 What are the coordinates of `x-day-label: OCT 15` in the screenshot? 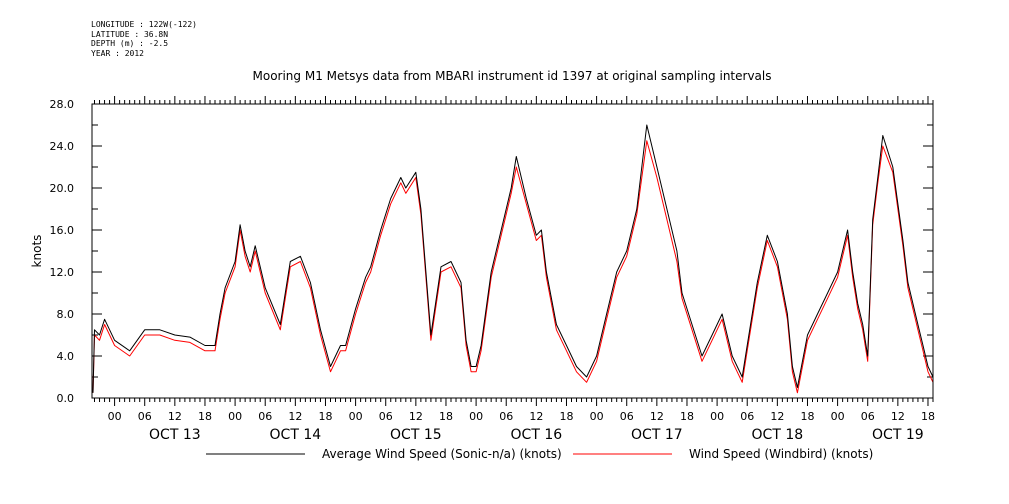 It's located at (416, 435).